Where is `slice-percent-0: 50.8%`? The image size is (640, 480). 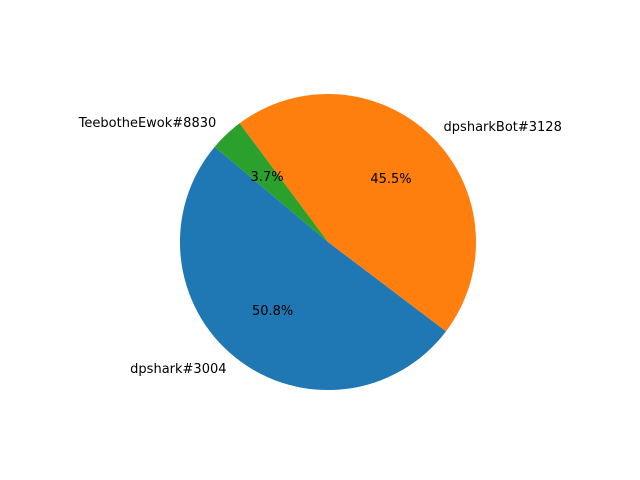 slice-percent-0: 50.8% is located at coordinates (272, 311).